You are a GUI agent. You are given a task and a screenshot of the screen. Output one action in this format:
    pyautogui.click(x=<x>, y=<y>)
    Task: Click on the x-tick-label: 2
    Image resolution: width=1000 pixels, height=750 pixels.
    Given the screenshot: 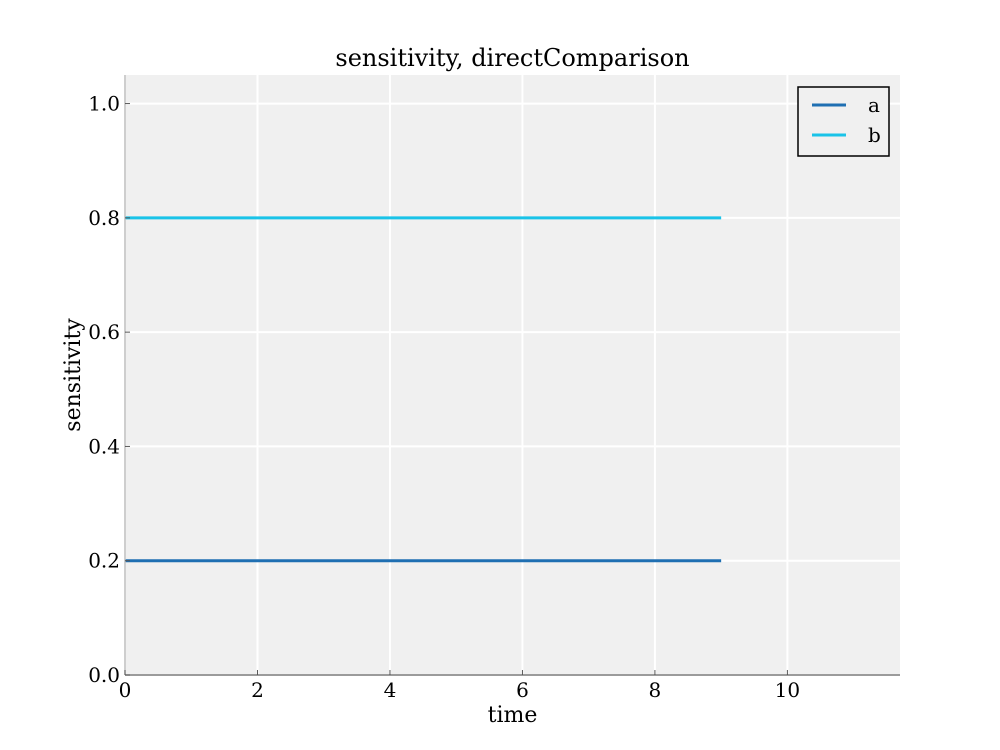 What is the action you would take?
    pyautogui.click(x=257, y=690)
    